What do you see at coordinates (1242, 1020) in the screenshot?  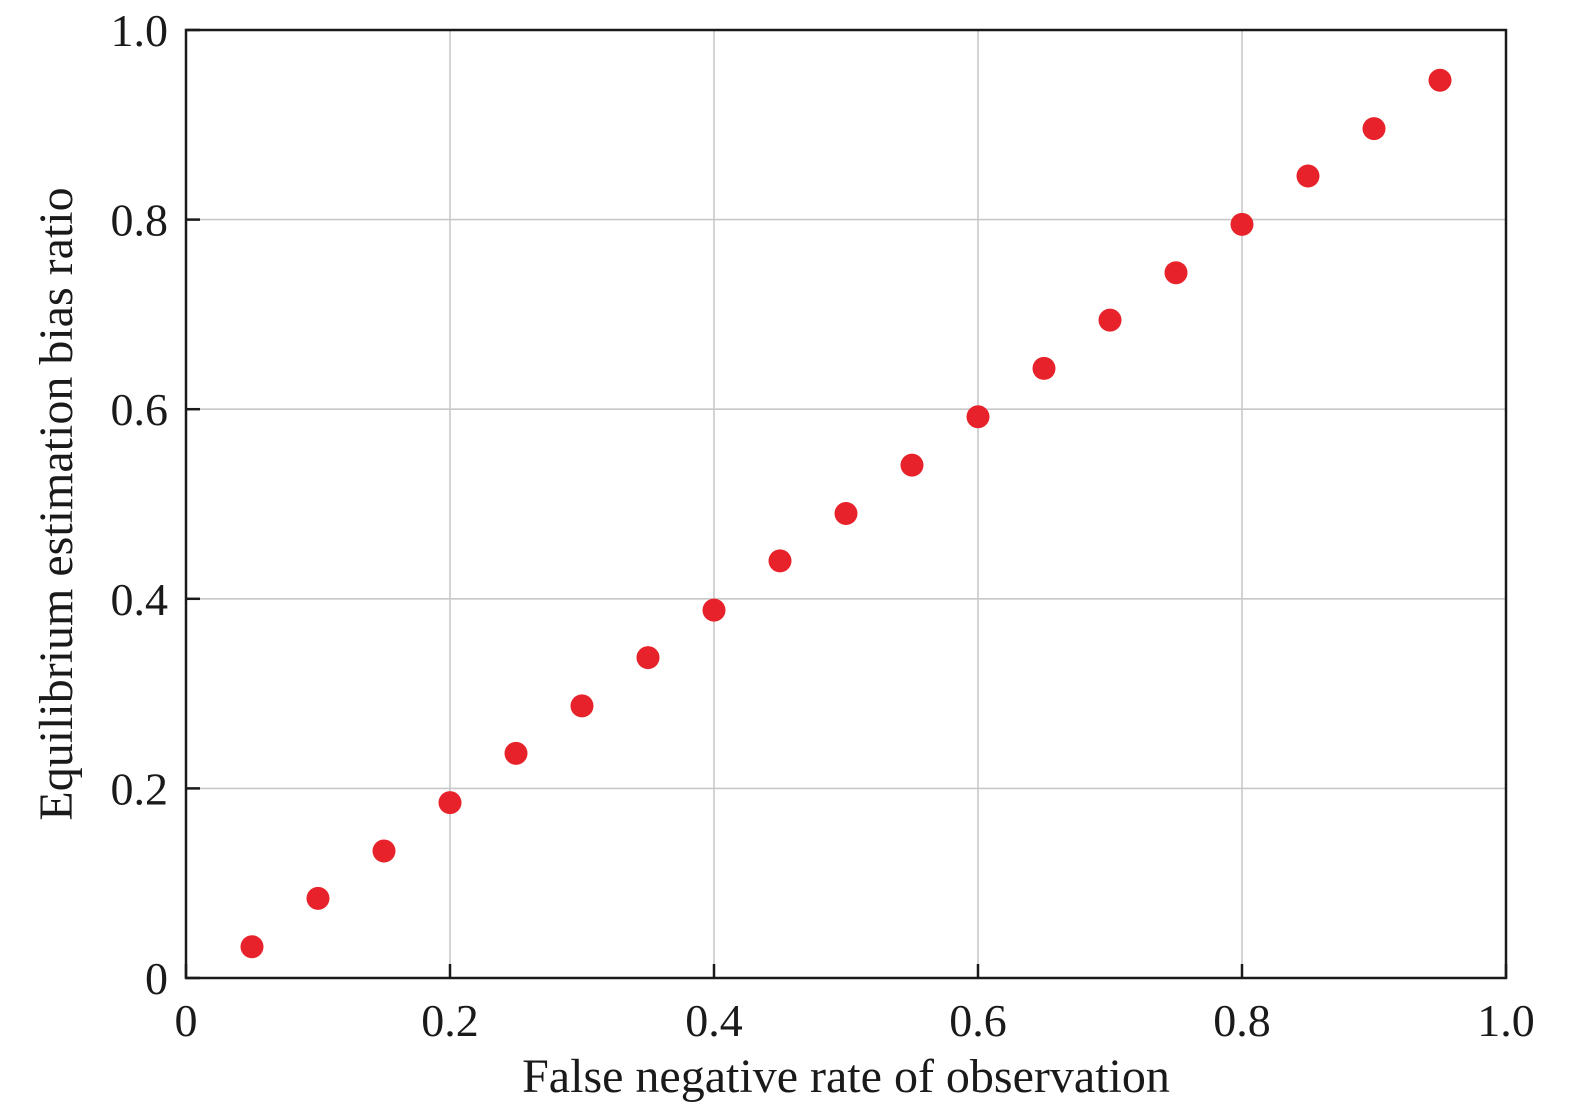 I see `x-tick-label: 0.8` at bounding box center [1242, 1020].